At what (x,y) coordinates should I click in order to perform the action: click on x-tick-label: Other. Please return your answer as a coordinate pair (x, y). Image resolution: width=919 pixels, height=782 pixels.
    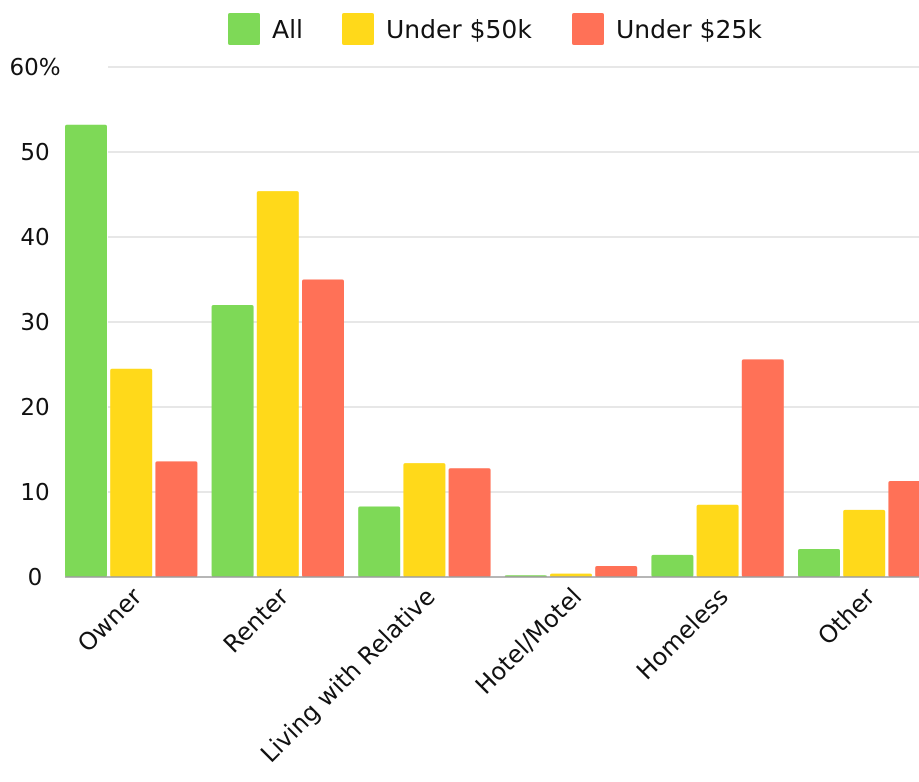
    Looking at the image, I should click on (846, 616).